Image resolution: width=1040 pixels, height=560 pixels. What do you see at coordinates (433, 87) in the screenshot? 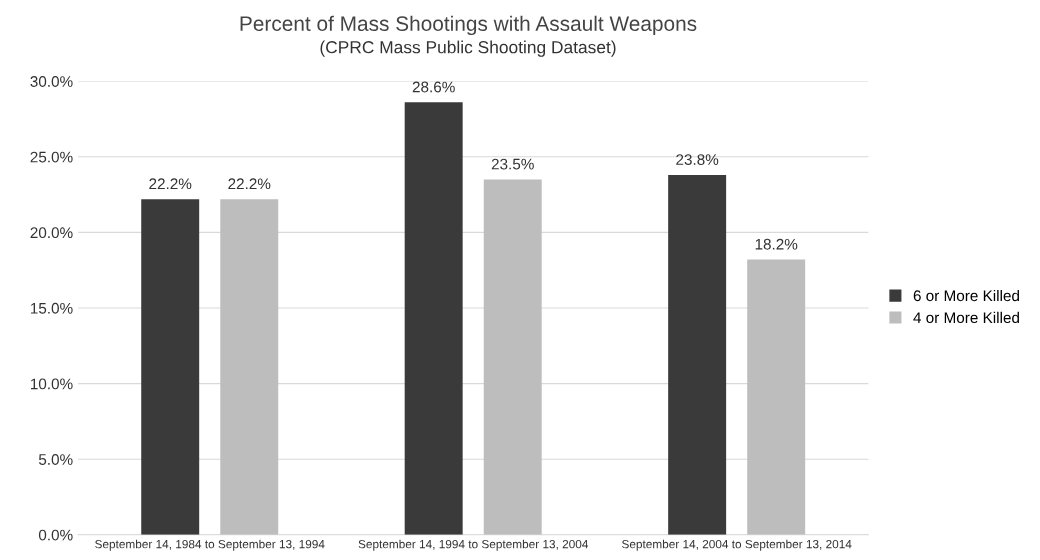
I see `data-label: 28.6%` at bounding box center [433, 87].